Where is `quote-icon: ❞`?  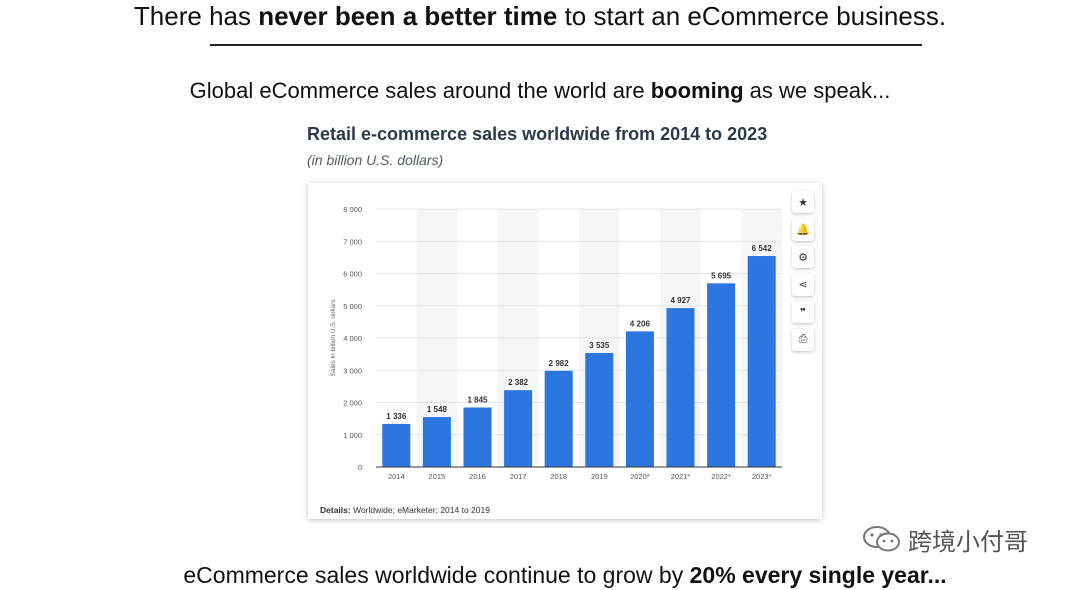
quote-icon: ❞ is located at coordinates (803, 312).